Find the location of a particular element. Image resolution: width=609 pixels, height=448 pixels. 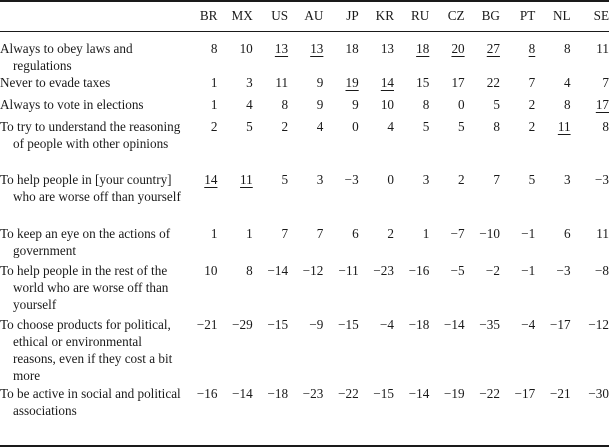

value: 13 is located at coordinates (387, 48).